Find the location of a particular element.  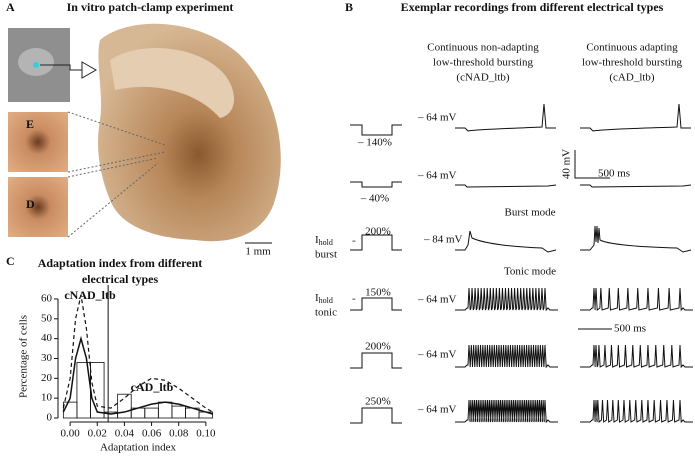

column-header: Continuous non-adapting is located at coordinates (483, 48).